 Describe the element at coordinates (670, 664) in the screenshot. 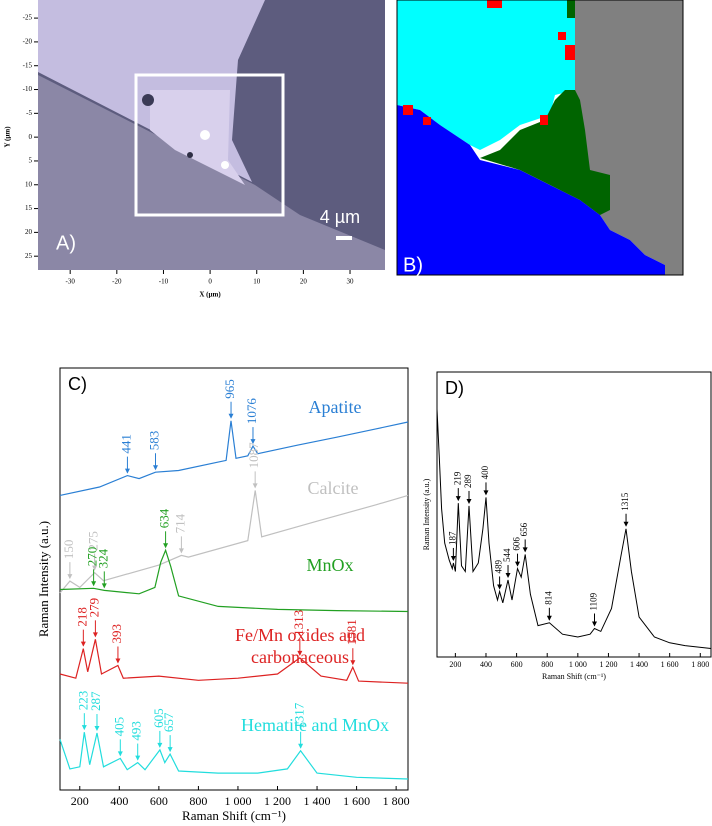

I see `x-tick-label: 1 600` at that location.